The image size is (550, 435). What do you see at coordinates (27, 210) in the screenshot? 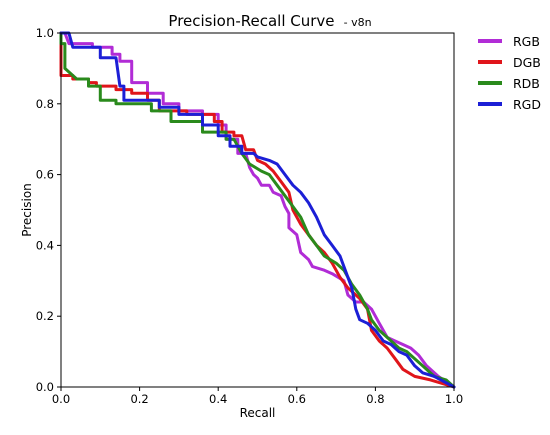
I see `y-axis-label: Precision` at bounding box center [27, 210].